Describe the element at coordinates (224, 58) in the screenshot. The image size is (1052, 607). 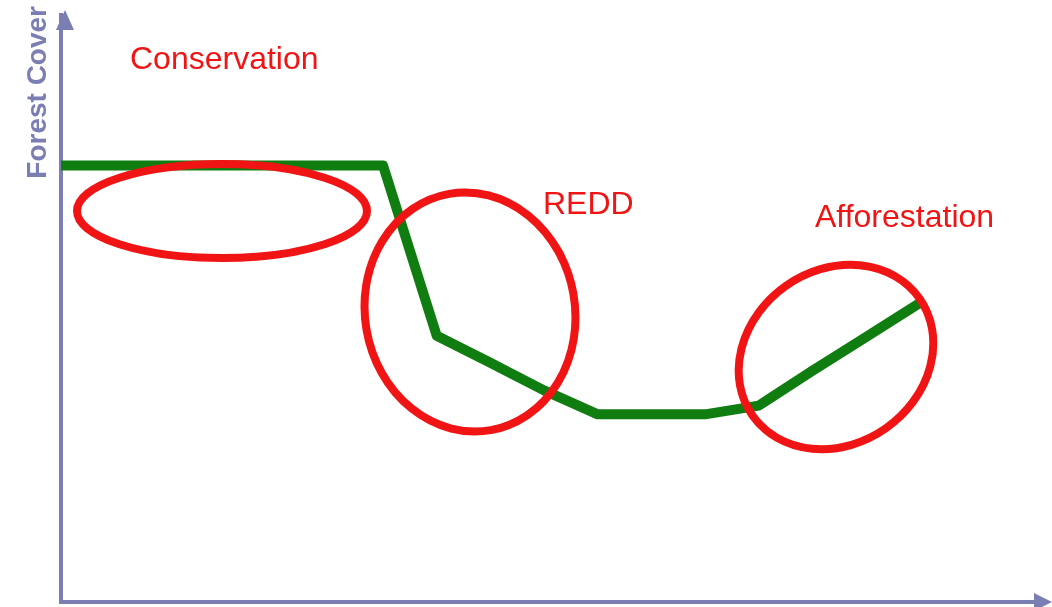
I see `text: Conservation` at that location.